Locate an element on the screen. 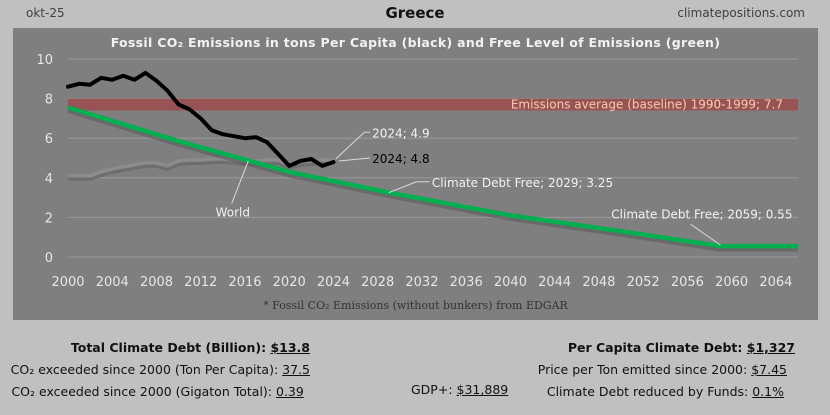 The image size is (830, 415). total-debt-row: Total Climate Debt (Billion): $13.8 is located at coordinates (160, 349).